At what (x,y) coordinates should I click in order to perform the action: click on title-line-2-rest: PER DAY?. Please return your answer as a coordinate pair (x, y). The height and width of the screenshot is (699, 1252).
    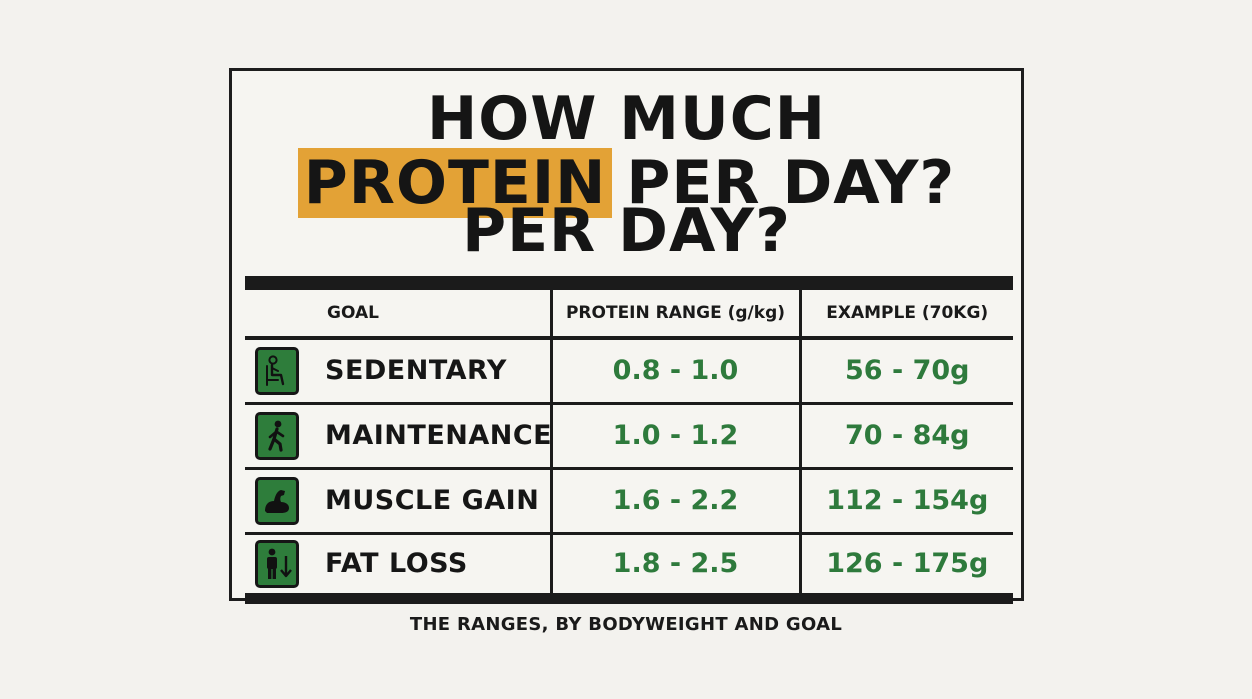
    Looking at the image, I should click on (791, 183).